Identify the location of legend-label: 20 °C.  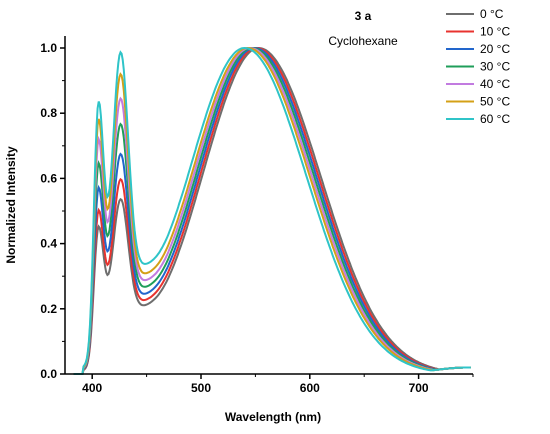
(495, 49).